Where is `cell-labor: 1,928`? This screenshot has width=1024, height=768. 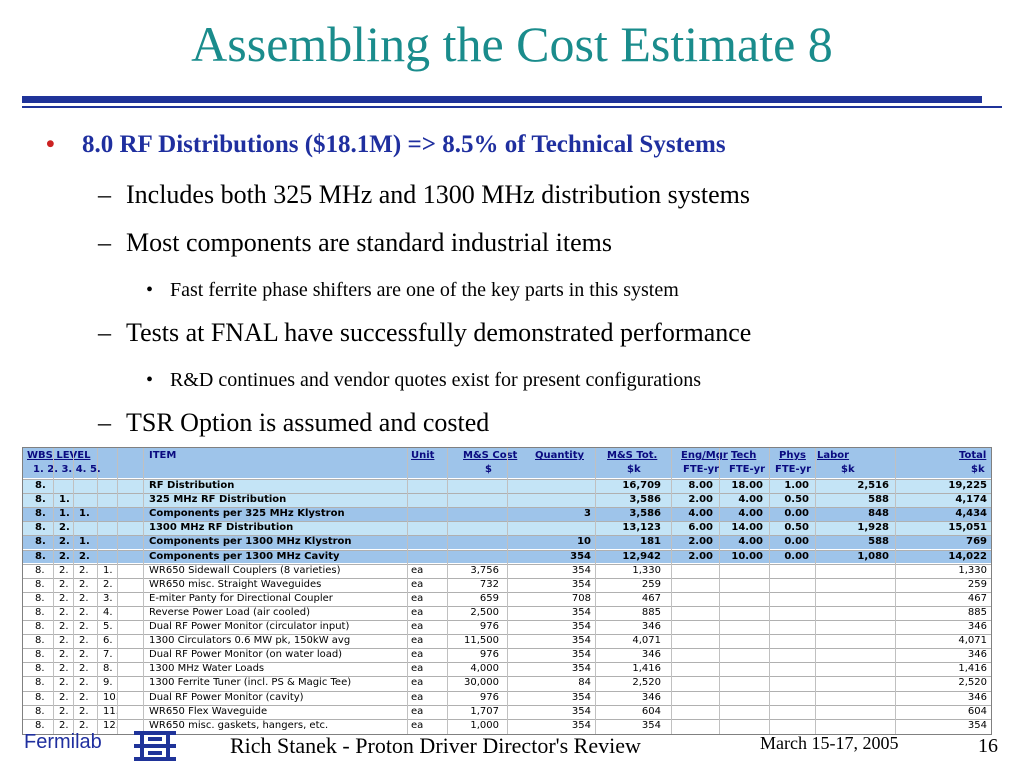
cell-labor: 1,928 is located at coordinates (873, 528).